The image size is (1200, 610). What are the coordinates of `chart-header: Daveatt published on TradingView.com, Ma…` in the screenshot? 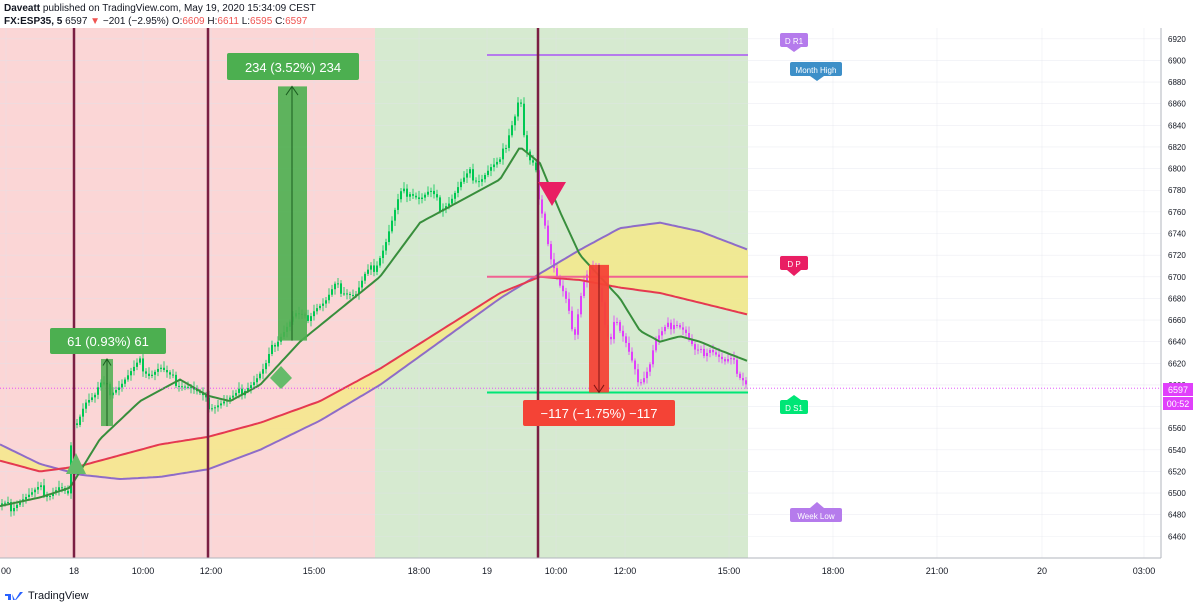 It's located at (160, 15).